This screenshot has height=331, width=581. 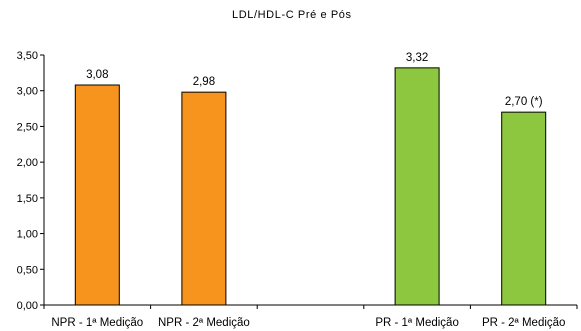 What do you see at coordinates (27, 306) in the screenshot?
I see `y-tick-label: 0,00` at bounding box center [27, 306].